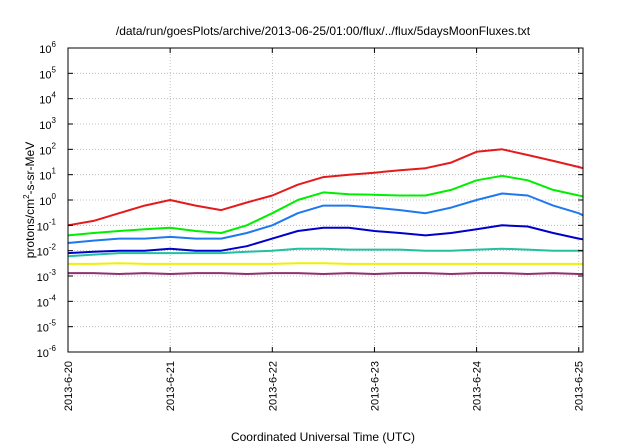  What do you see at coordinates (53, 297) in the screenshot?
I see `y-tick-exponent: -4` at bounding box center [53, 297].